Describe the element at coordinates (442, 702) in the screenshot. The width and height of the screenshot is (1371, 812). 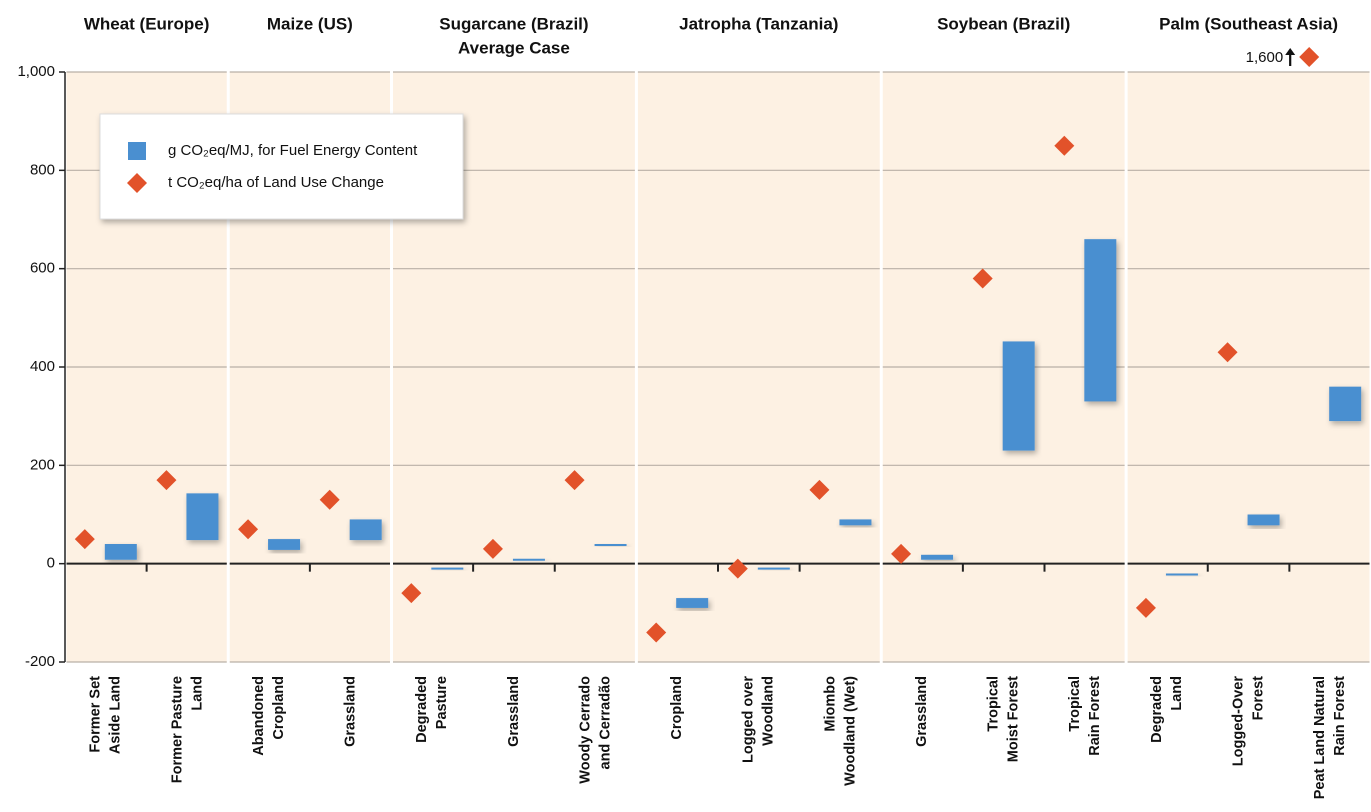
I see `category-label: Pasture` at that location.